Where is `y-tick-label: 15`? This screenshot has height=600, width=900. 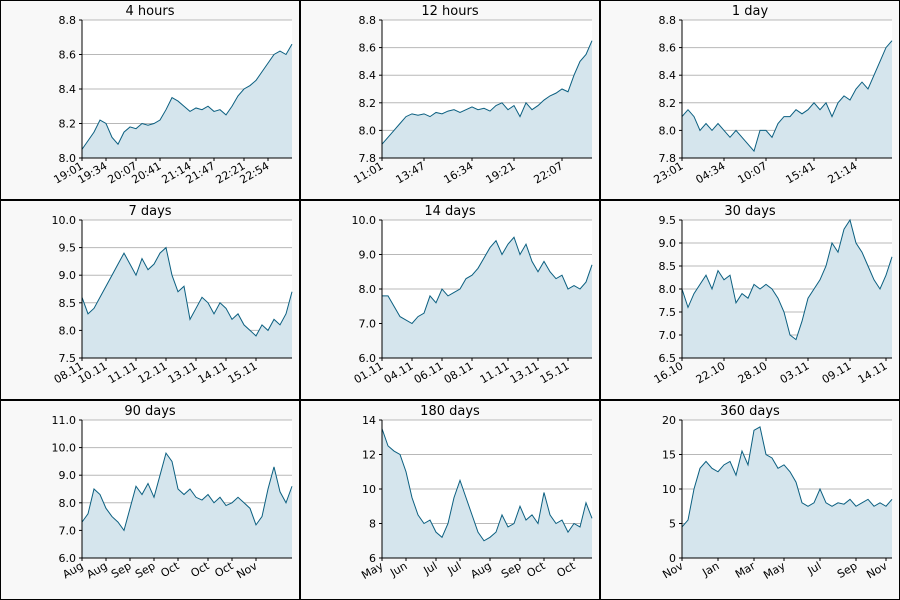 y-tick-label: 15 is located at coordinates (669, 455).